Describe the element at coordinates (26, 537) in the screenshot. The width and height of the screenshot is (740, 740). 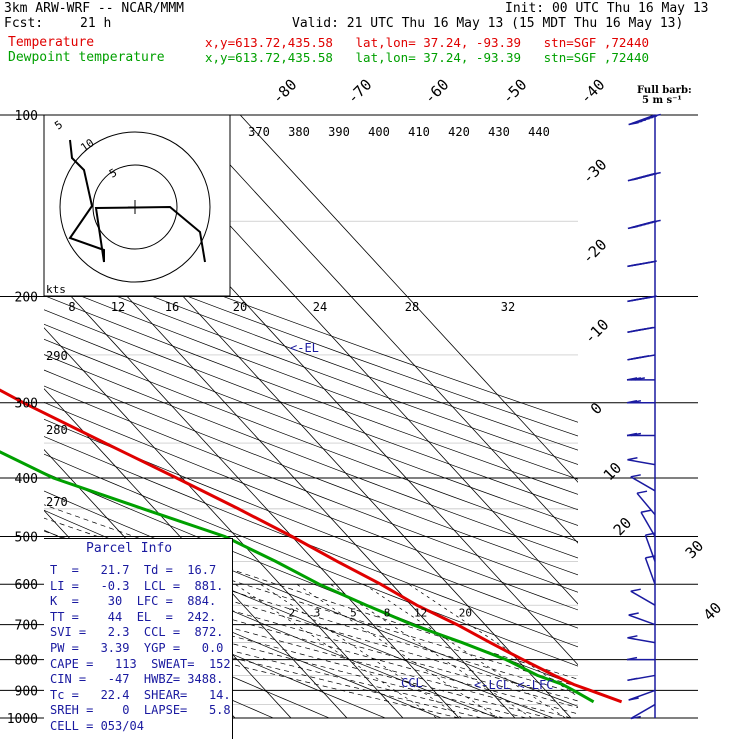
I see `pressure-tick-label: 500` at that location.